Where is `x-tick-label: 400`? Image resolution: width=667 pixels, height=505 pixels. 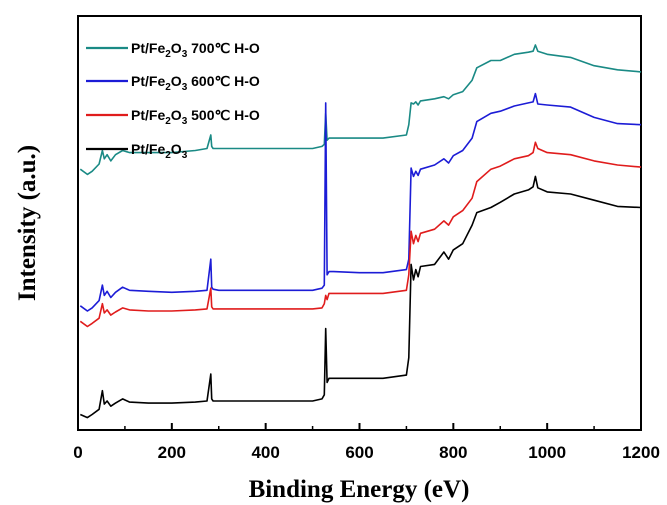
x-tick-label: 400 is located at coordinates (265, 452).